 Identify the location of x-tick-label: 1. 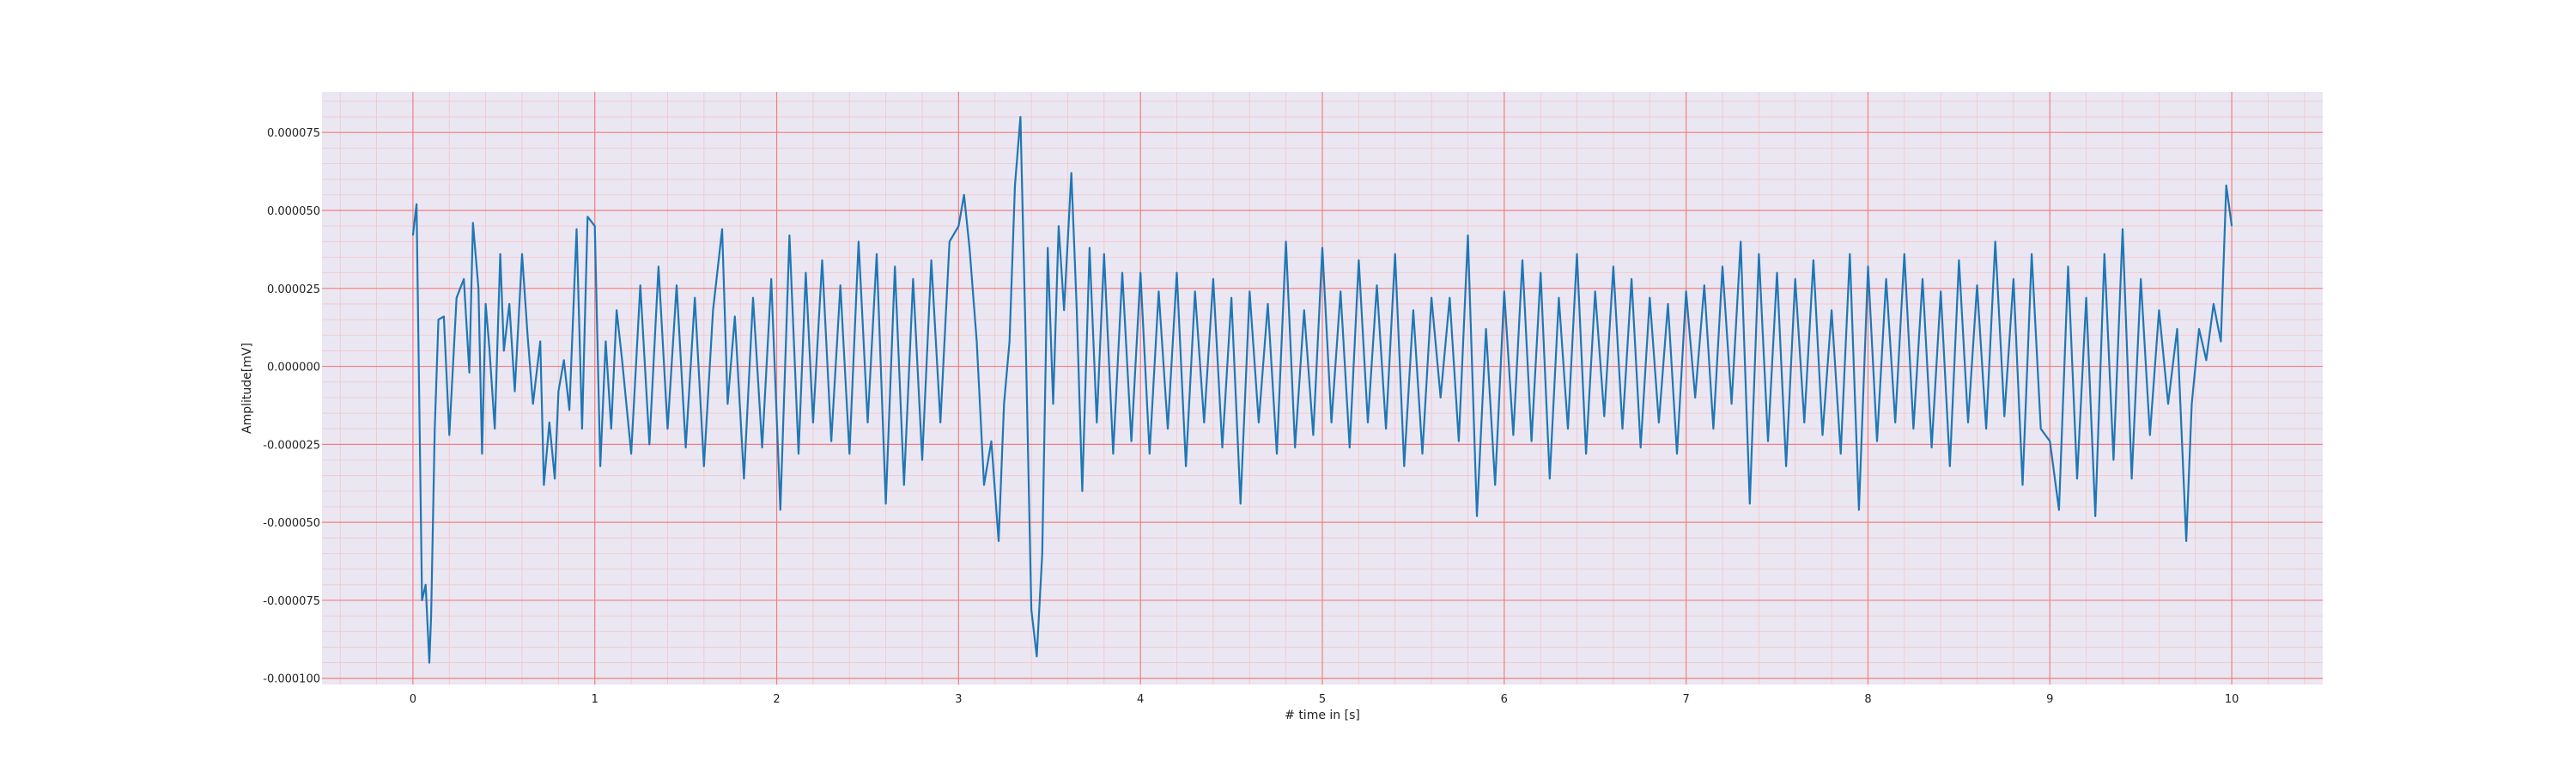
(595, 699).